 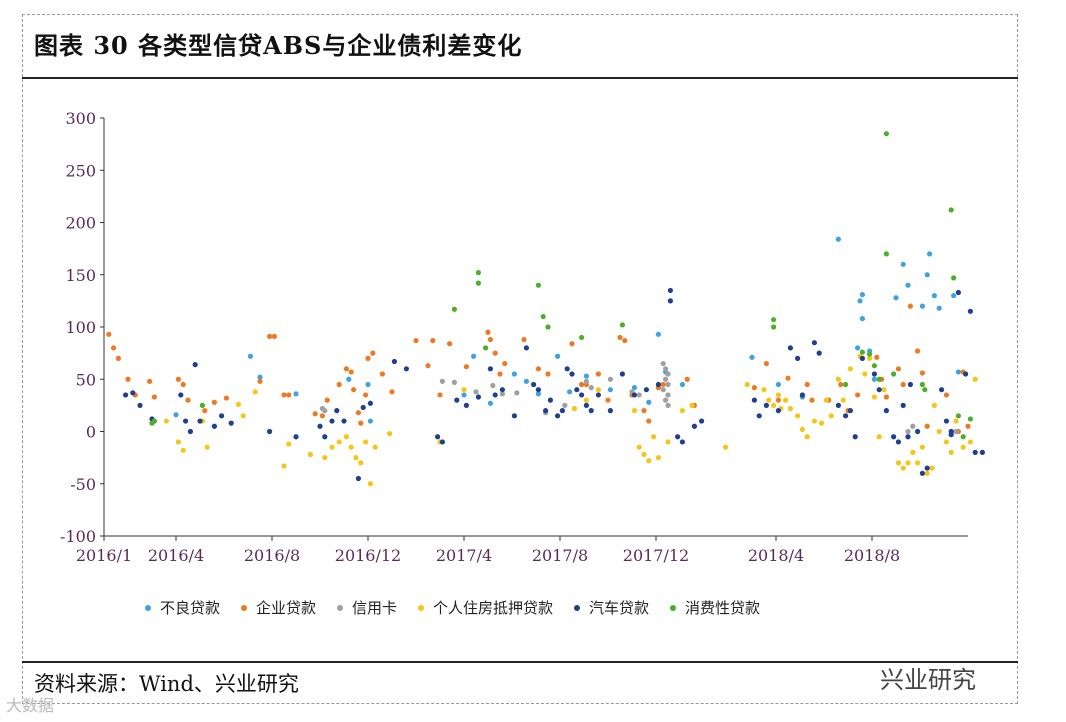 What do you see at coordinates (104, 555) in the screenshot?
I see `x-tick-label: 2016/1` at bounding box center [104, 555].